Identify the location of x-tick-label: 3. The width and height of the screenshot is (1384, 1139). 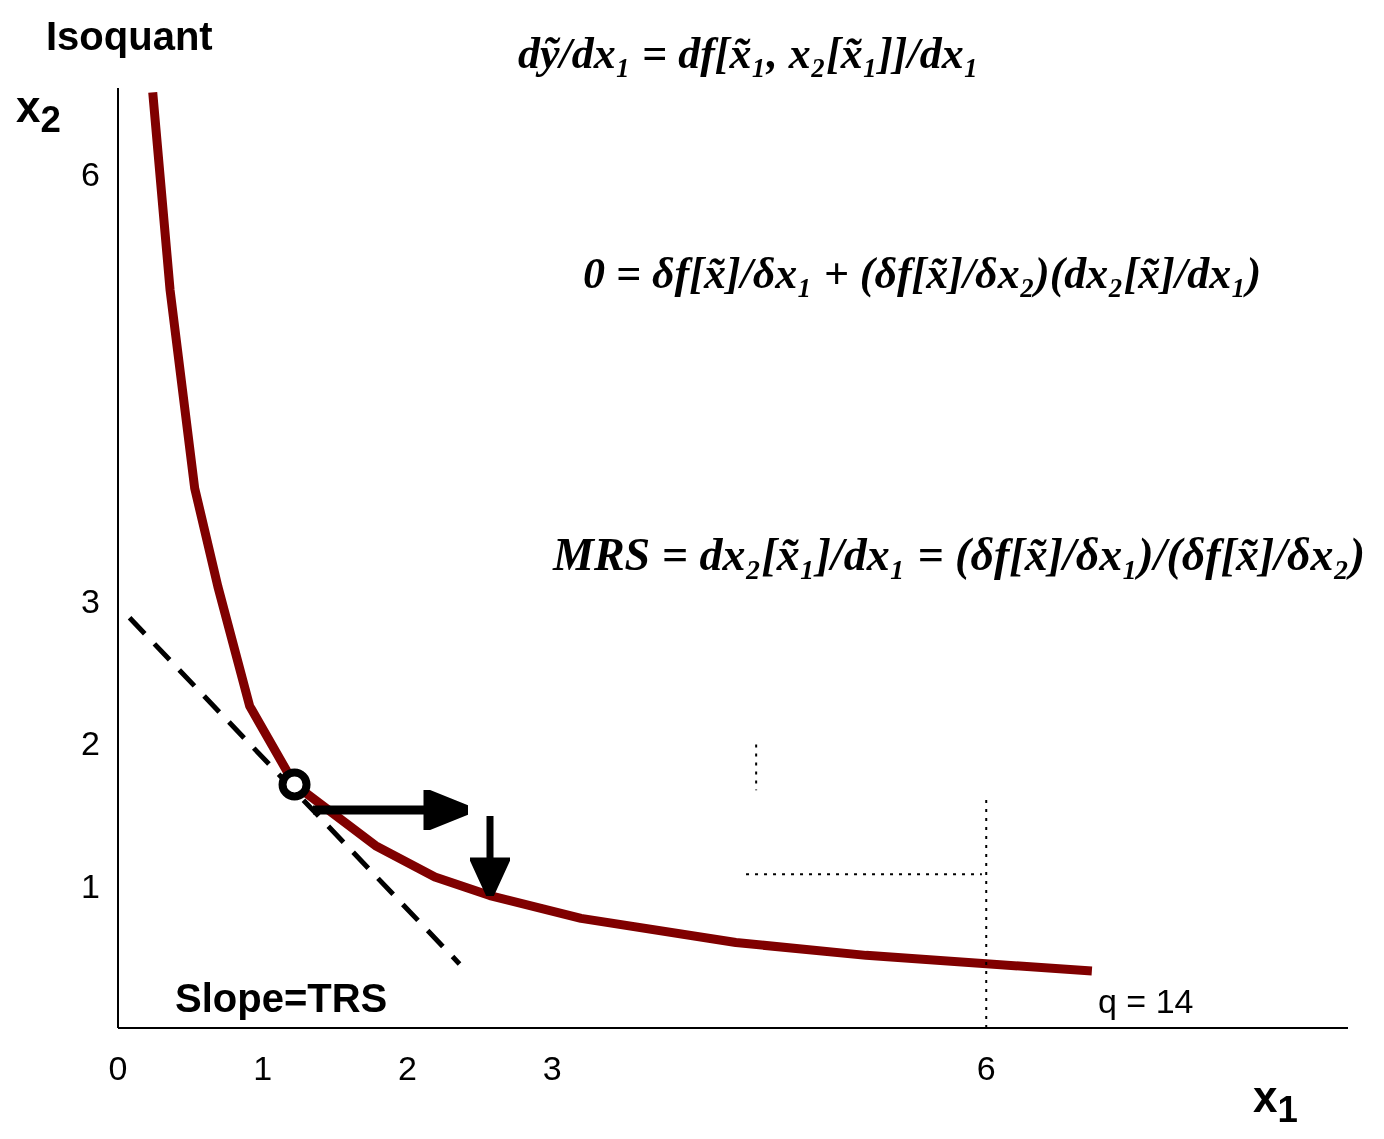
(552, 1068).